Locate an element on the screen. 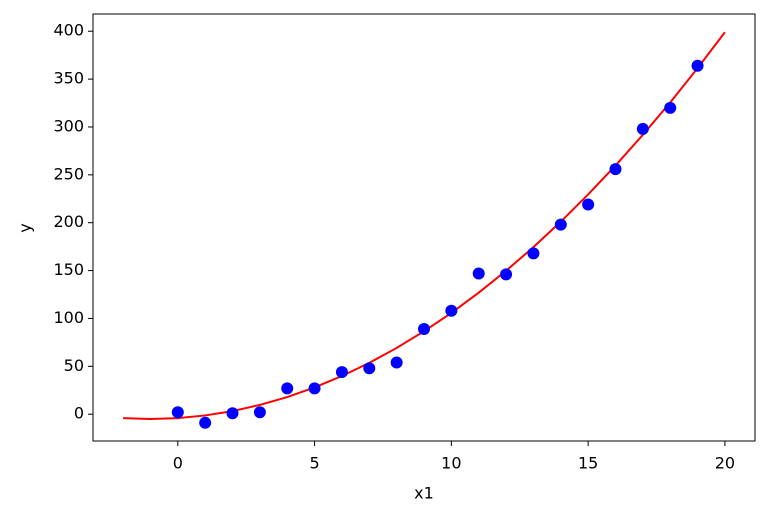 Image resolution: width=768 pixels, height=518 pixels. y-tick-label: 150 is located at coordinates (68, 269).